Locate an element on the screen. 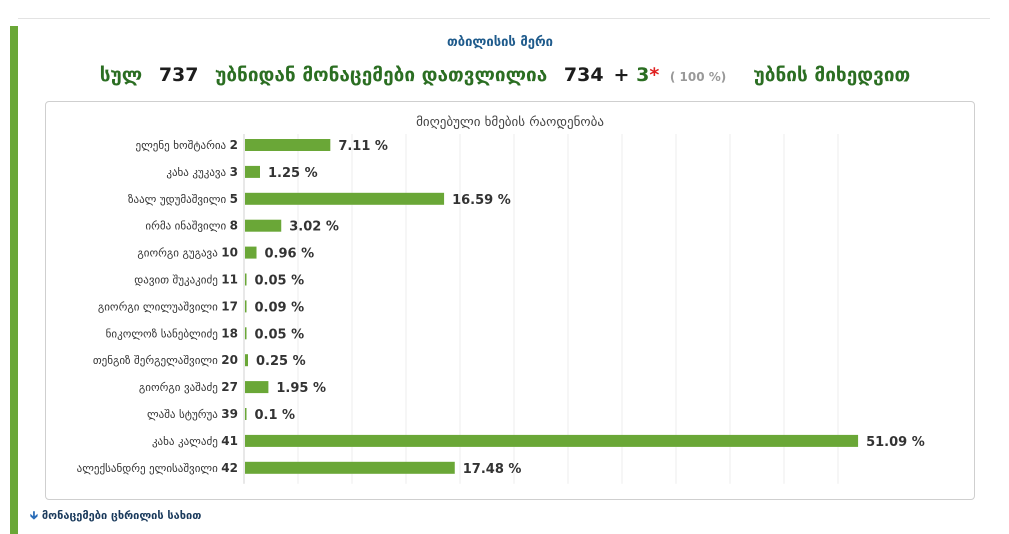 This screenshot has height=534, width=1009. summary-suffix: უბნის მიხედვით is located at coordinates (832, 75).